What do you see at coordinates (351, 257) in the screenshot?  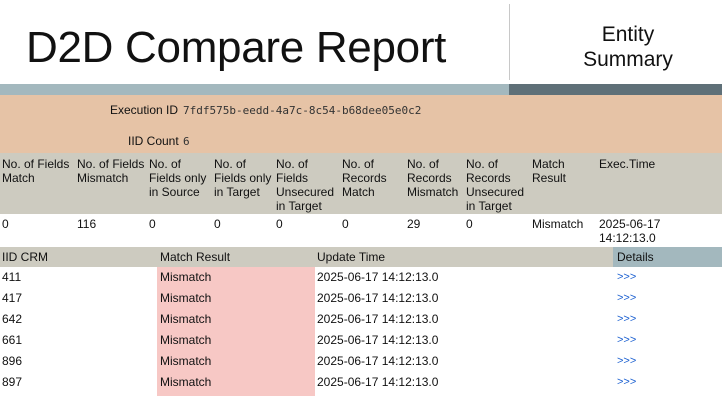 I see `grid-header-update-time: Update Time` at bounding box center [351, 257].